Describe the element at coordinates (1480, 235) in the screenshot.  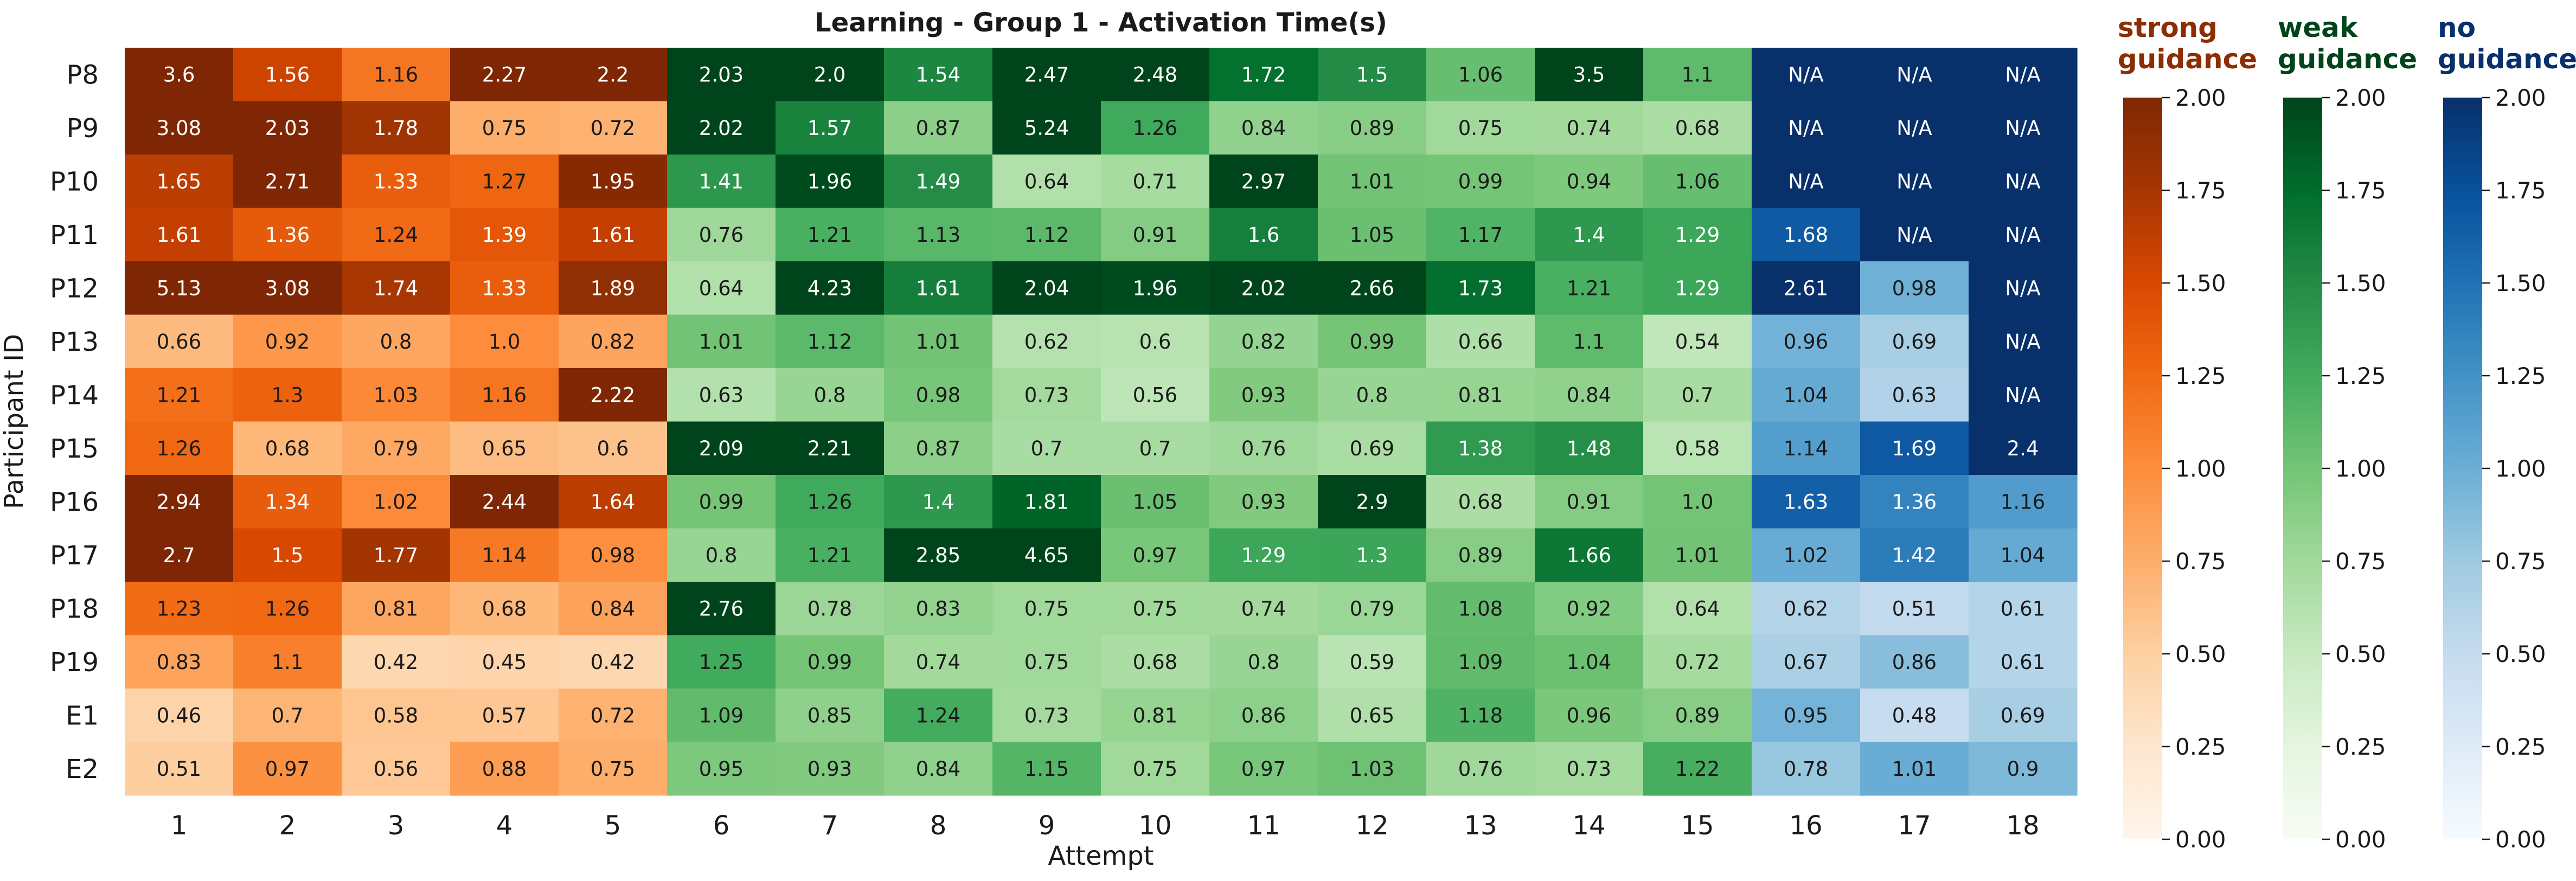
I see `cell-value-label: 1.17` at that location.